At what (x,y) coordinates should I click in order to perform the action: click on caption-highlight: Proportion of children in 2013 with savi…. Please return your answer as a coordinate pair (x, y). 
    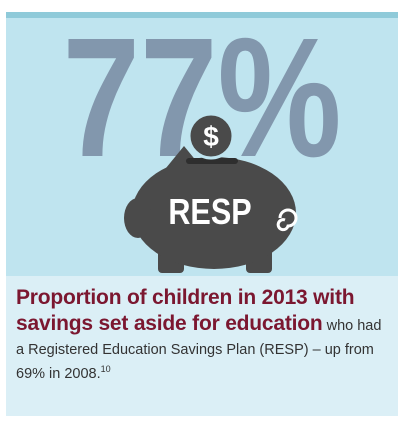
    Looking at the image, I should click on (185, 310).